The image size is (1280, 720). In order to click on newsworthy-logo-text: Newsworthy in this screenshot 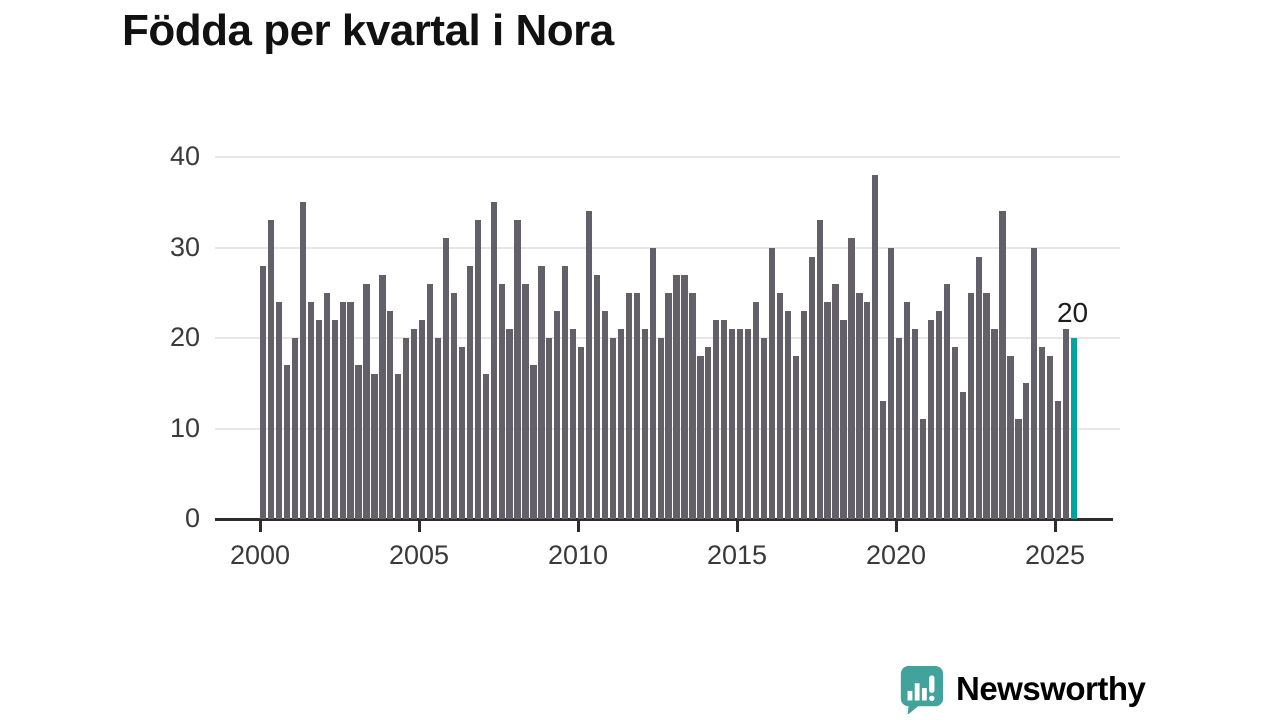, I will do `click(1051, 688)`.